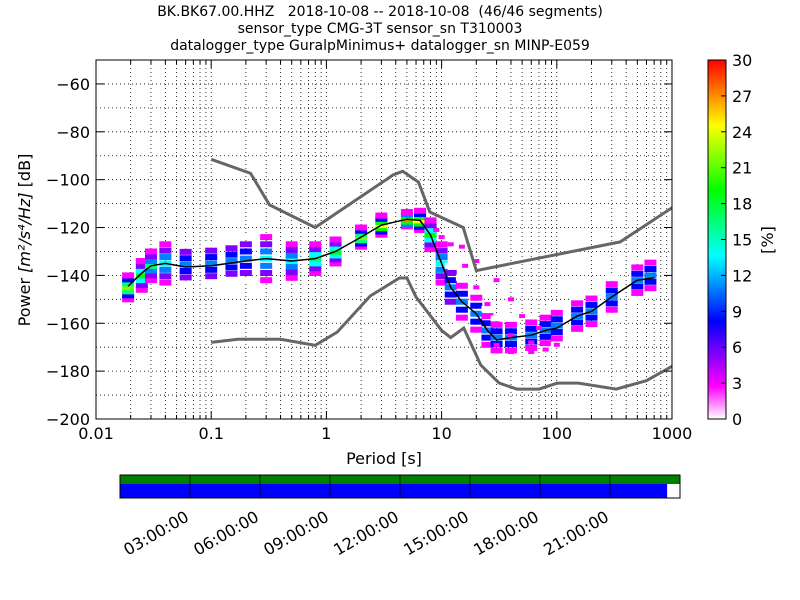  What do you see at coordinates (326, 433) in the screenshot?
I see `x-tick-label: 1` at bounding box center [326, 433].